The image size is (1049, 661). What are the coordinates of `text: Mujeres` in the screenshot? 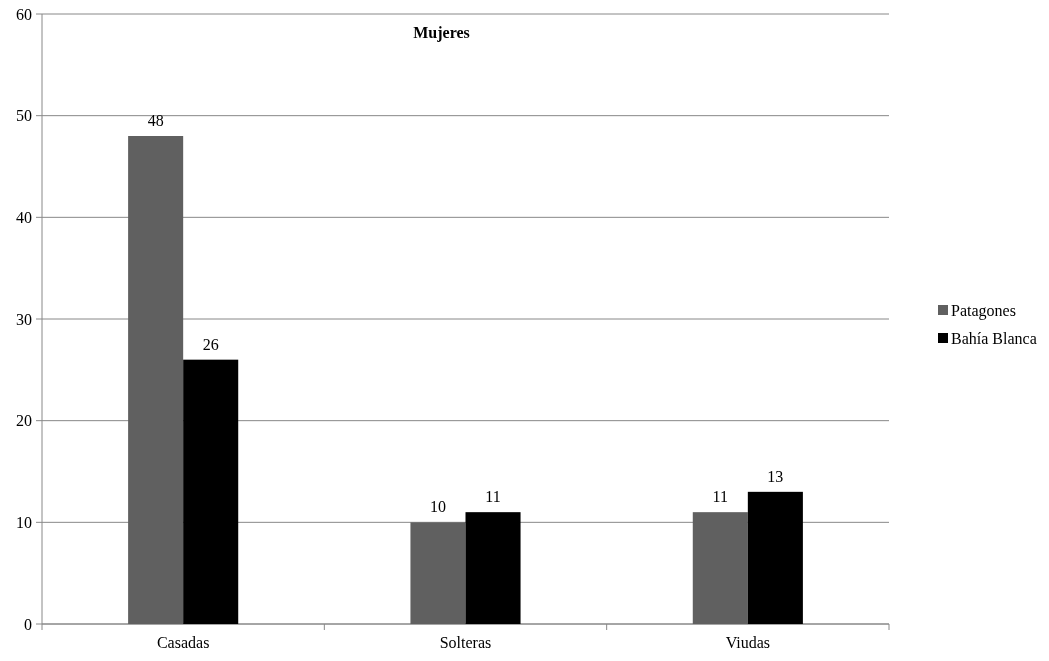 It's located at (441, 33).